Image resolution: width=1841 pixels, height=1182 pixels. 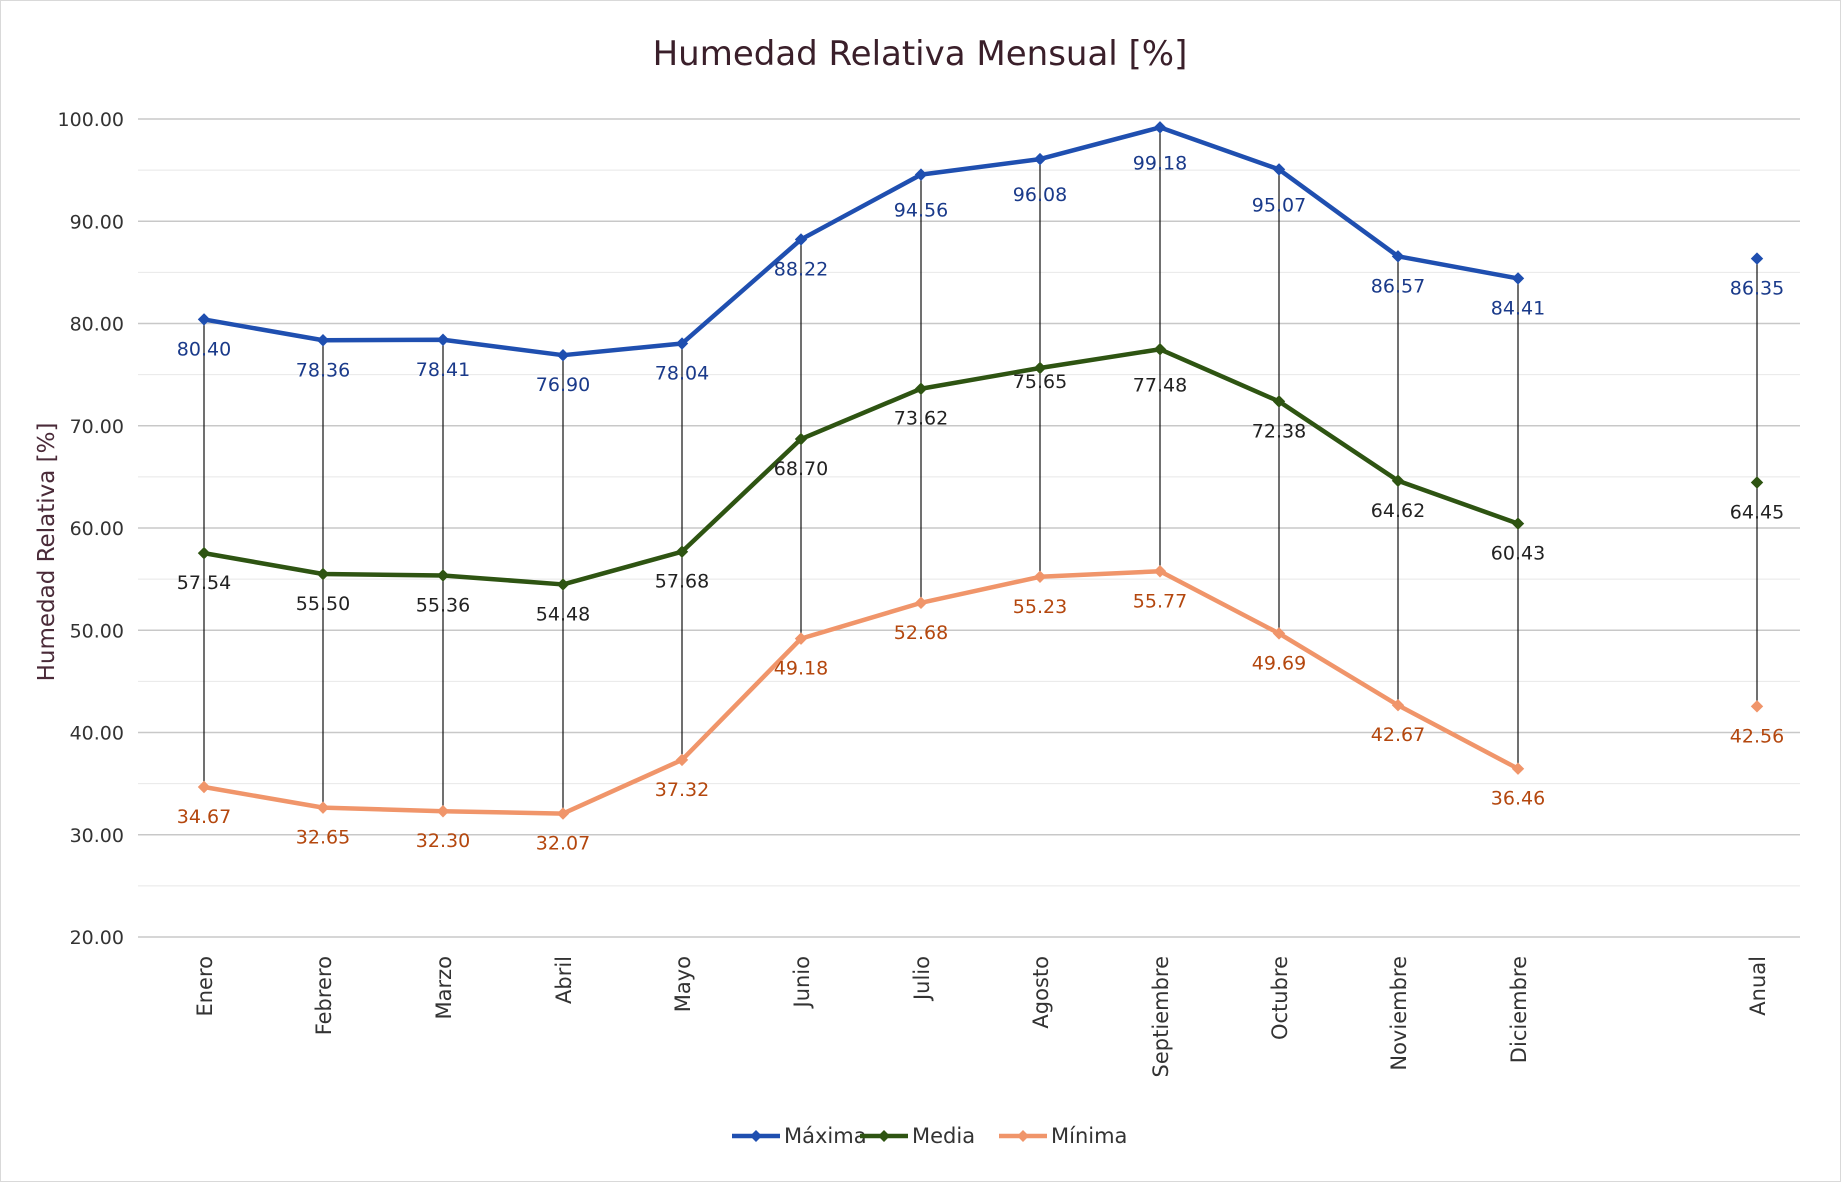 I want to click on x-tick-label: Marzo, so click(x=444, y=988).